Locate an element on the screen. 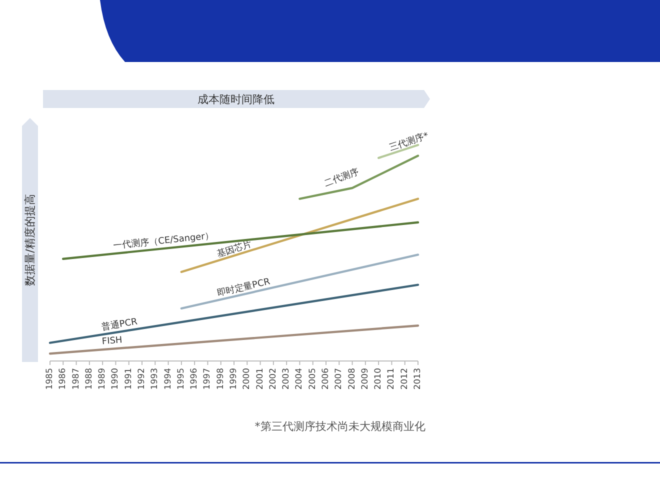  x-tick-label: 2001 is located at coordinates (260, 379).